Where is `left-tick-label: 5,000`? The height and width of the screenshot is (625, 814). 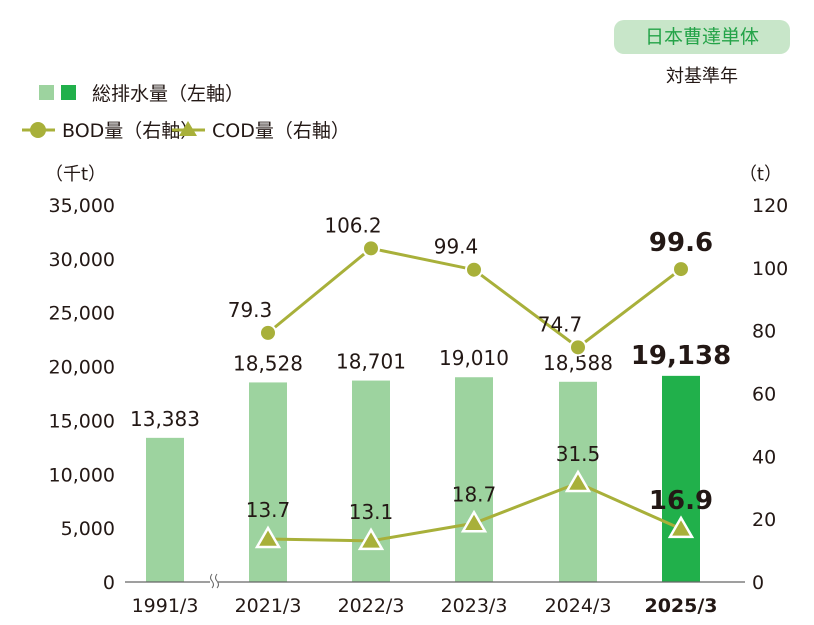
left-tick-label: 5,000 is located at coordinates (88, 529).